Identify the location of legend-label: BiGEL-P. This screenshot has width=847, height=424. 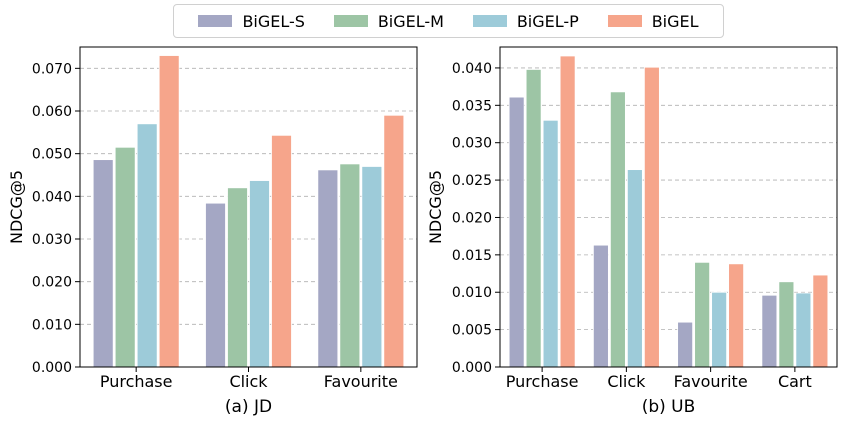
(547, 21).